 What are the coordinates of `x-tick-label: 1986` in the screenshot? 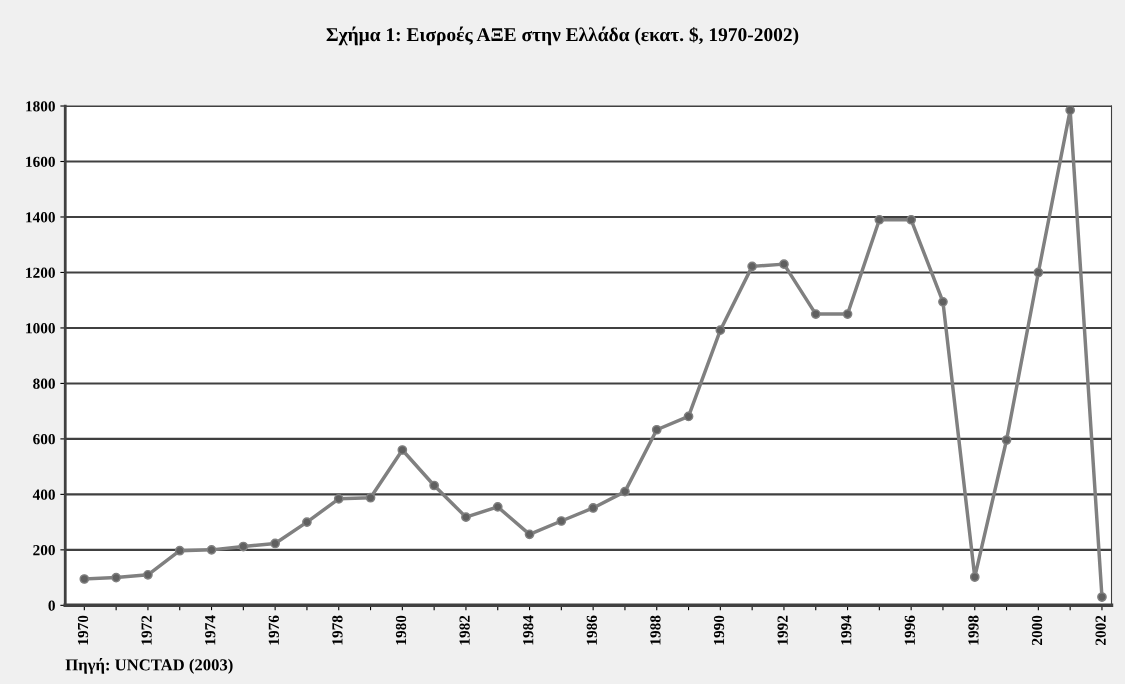 It's located at (591, 630).